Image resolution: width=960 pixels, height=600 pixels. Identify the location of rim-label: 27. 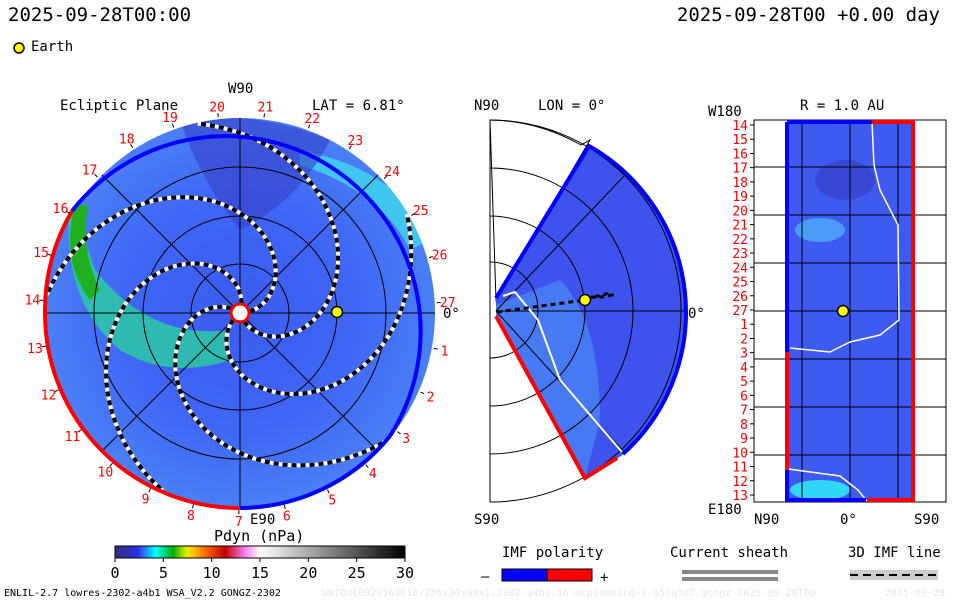
(448, 303).